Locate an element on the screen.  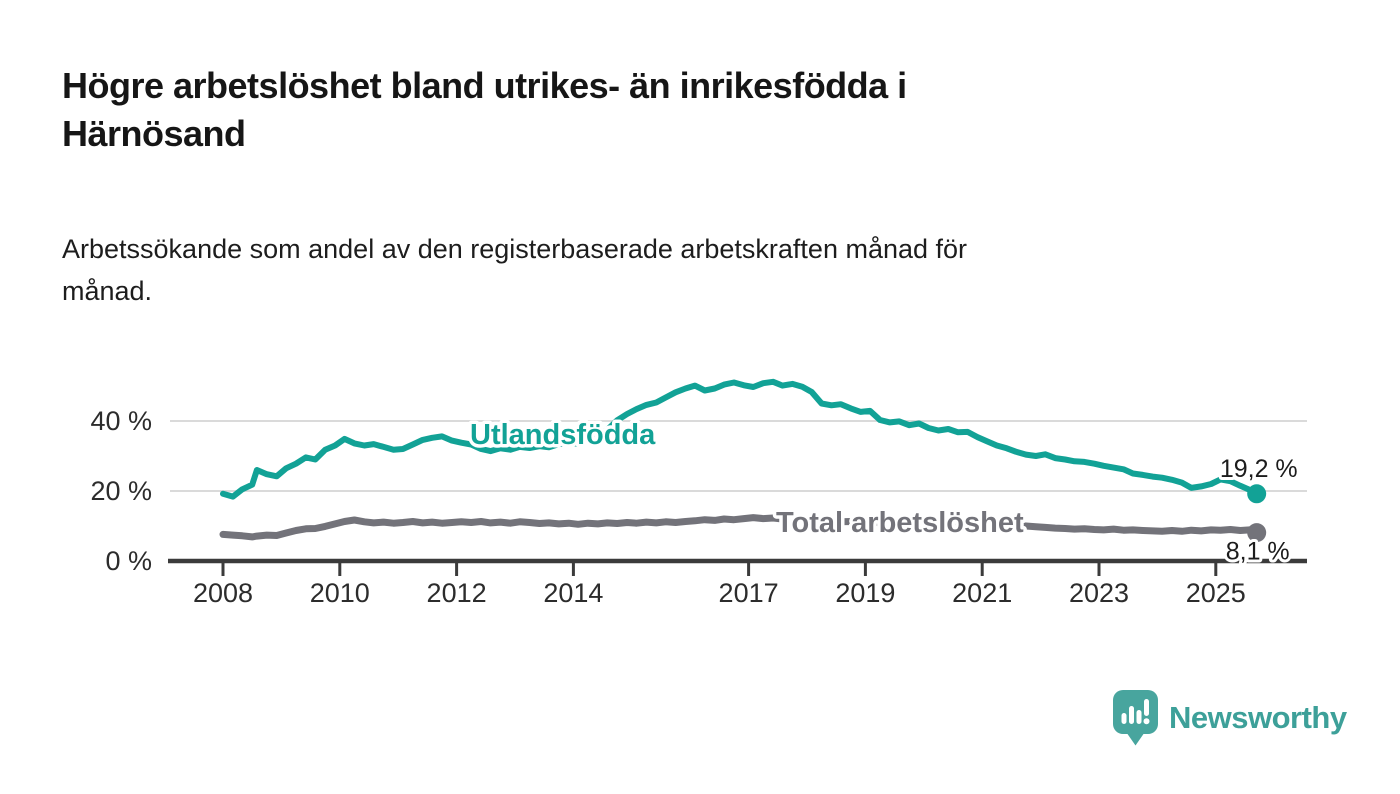
x-tick-label: 2021 is located at coordinates (982, 593).